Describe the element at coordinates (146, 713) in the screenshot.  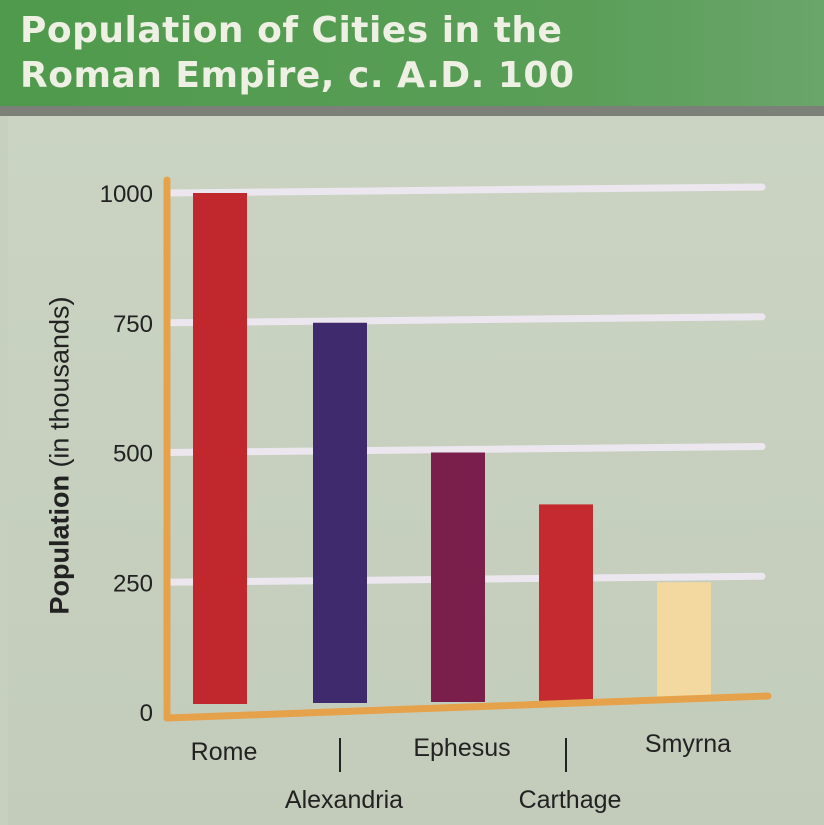
I see `y-tick-label: 0` at that location.